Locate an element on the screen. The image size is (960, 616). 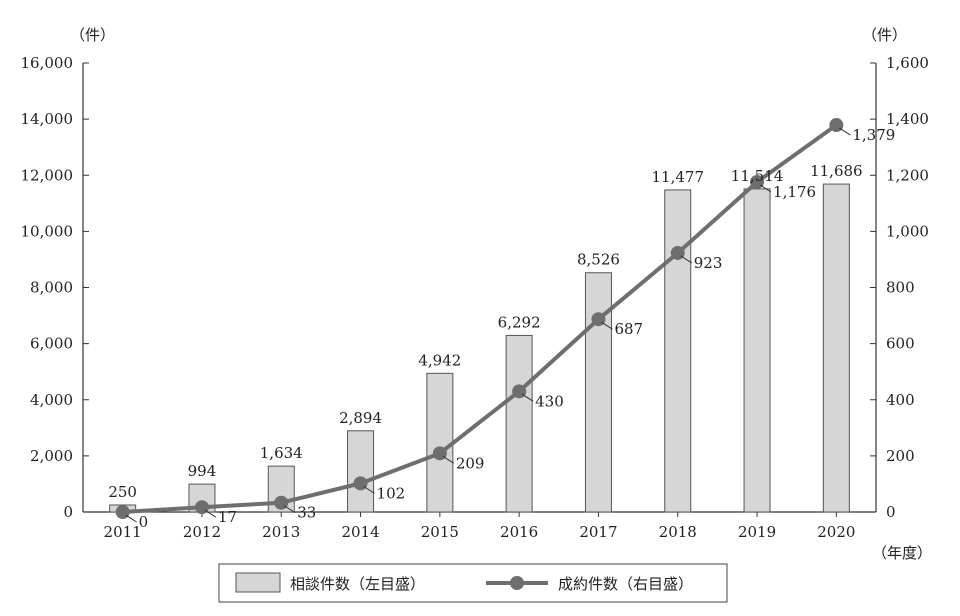
right-tick-label: 1,200 is located at coordinates (907, 175).